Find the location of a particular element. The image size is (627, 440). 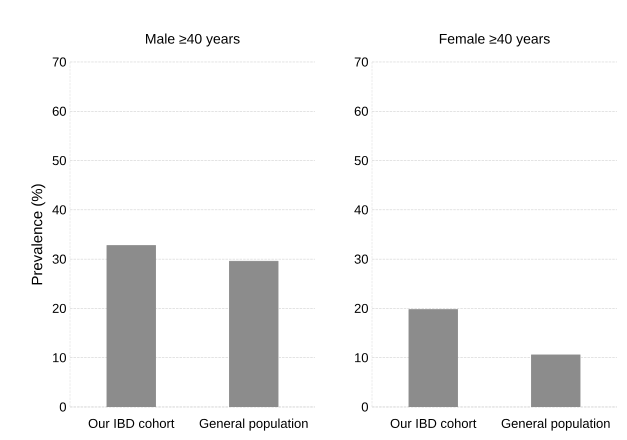

chart-title: Male ≥40 years is located at coordinates (193, 39).